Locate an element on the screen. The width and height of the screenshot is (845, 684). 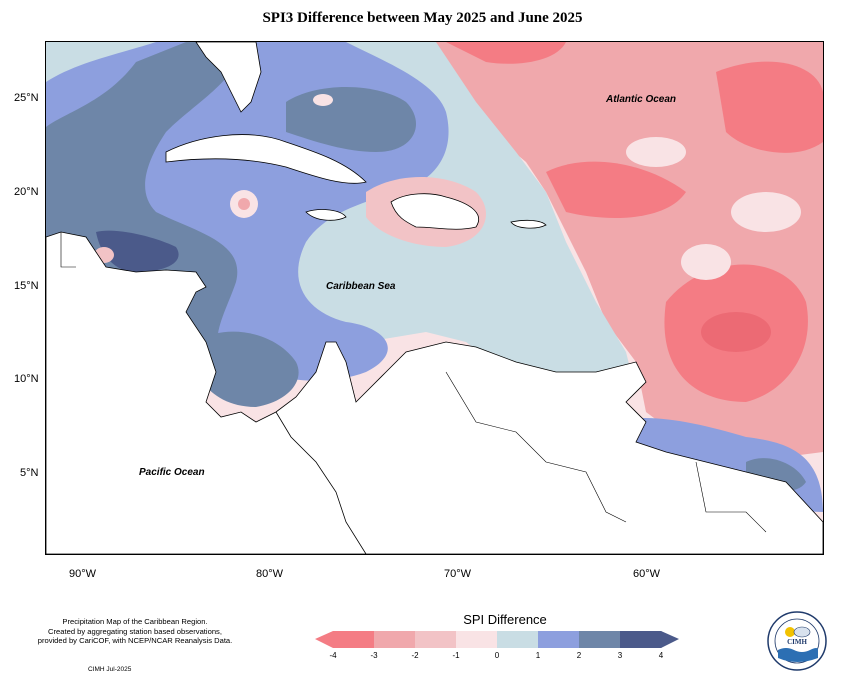
logo-cloud is located at coordinates (802, 632).